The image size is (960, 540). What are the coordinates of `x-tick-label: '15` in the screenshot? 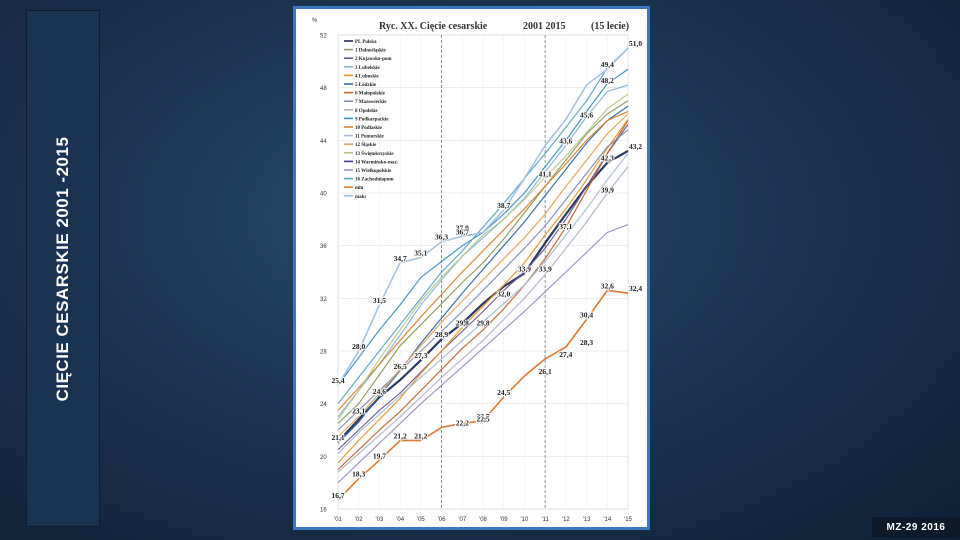 It's located at (628, 520).